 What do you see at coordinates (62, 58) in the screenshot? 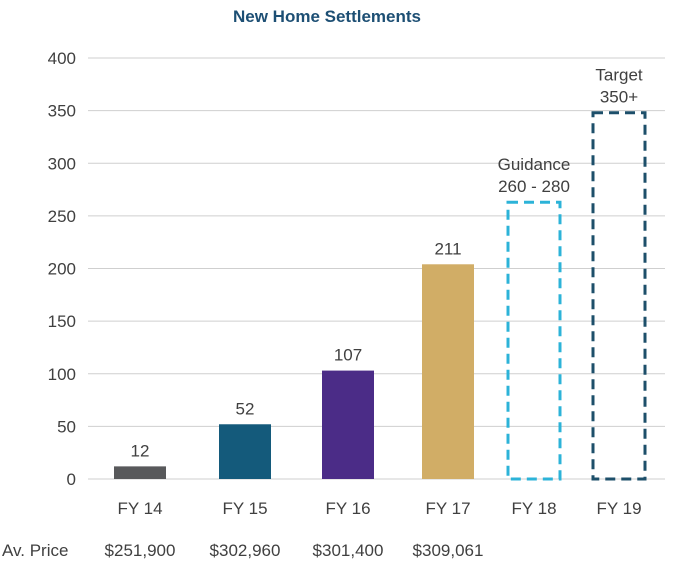
I see `y-tick-label: 400` at bounding box center [62, 58].